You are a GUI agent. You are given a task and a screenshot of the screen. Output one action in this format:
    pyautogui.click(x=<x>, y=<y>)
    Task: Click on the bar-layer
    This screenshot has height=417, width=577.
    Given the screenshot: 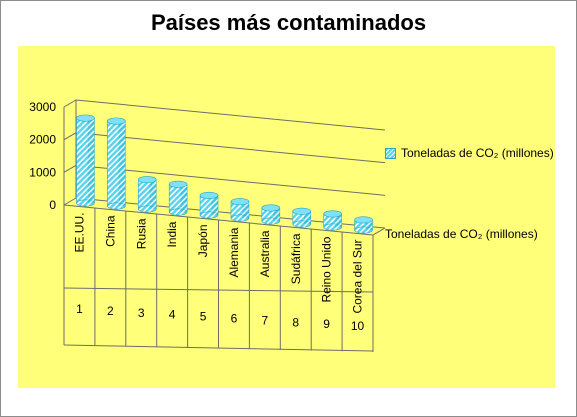 What is the action you would take?
    pyautogui.click(x=224, y=174)
    